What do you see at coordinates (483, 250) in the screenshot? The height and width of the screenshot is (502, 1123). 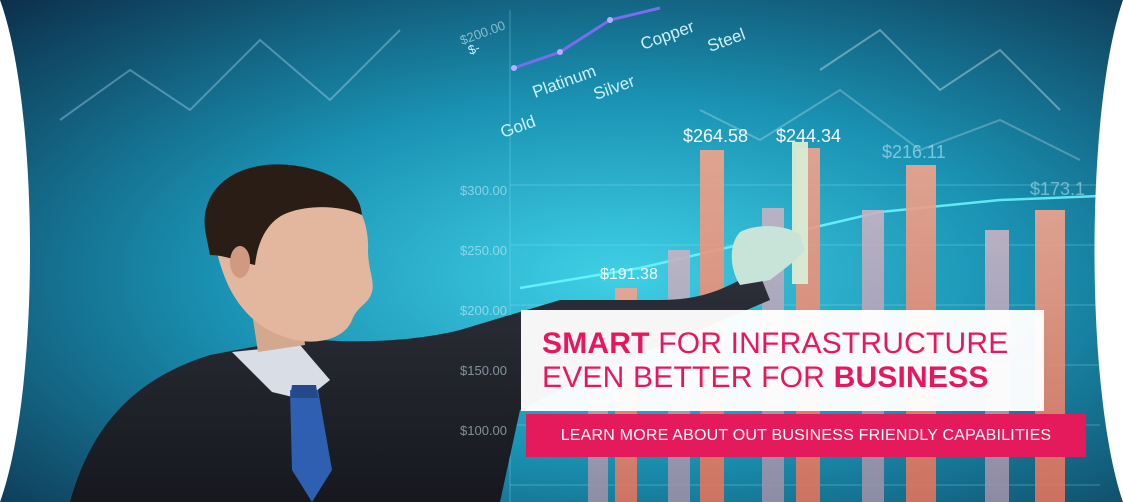 I see `chart-axis-label: $250.00` at bounding box center [483, 250].